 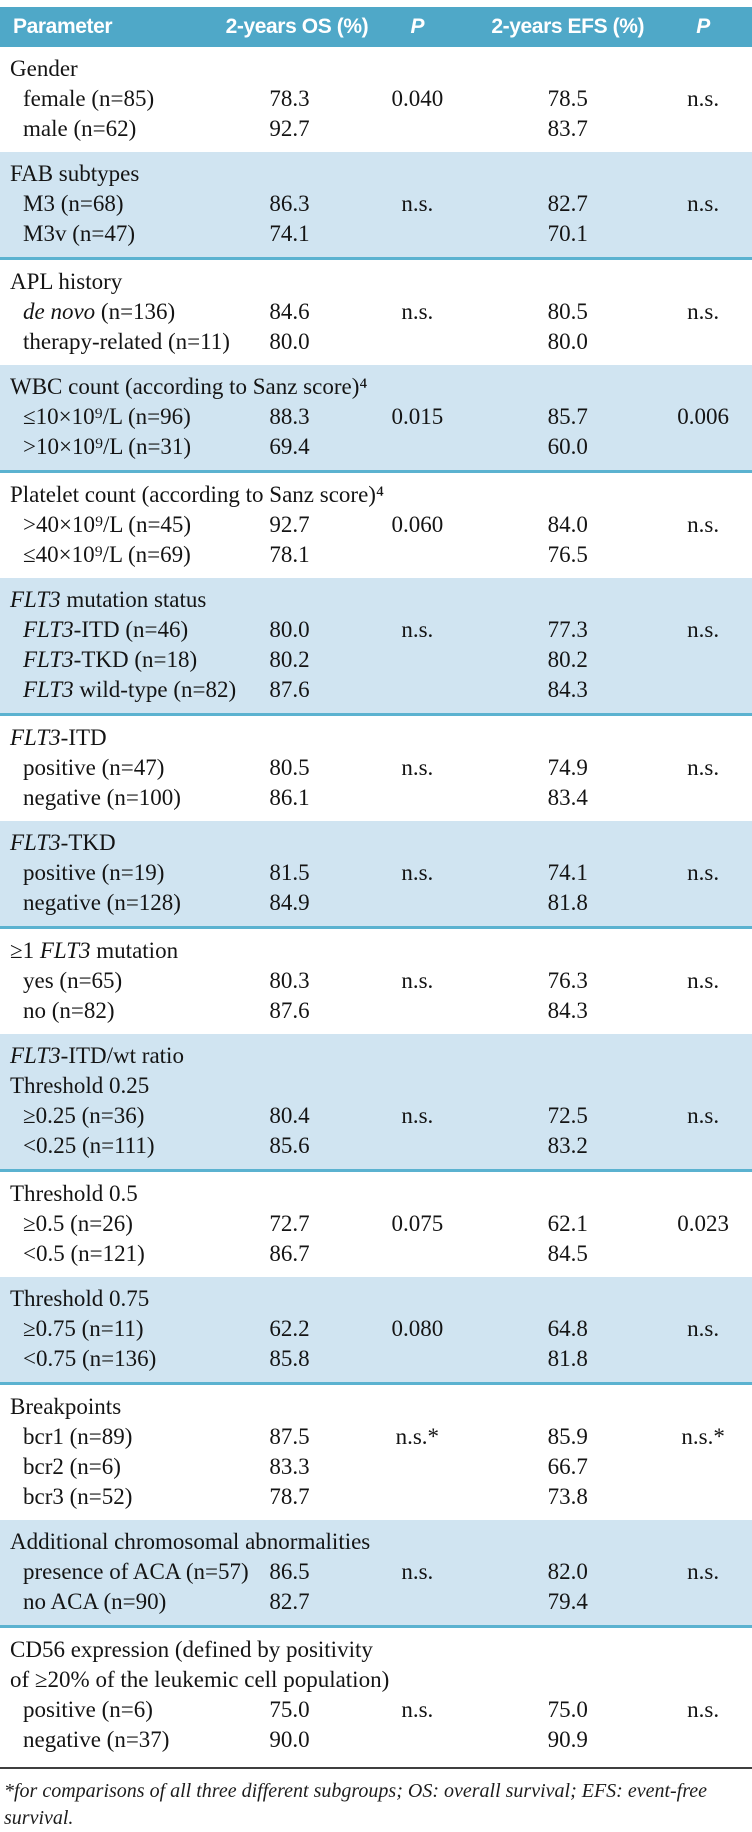 I want to click on section-title-row: FLT3-ITD/wt ratio, so click(x=376, y=1052).